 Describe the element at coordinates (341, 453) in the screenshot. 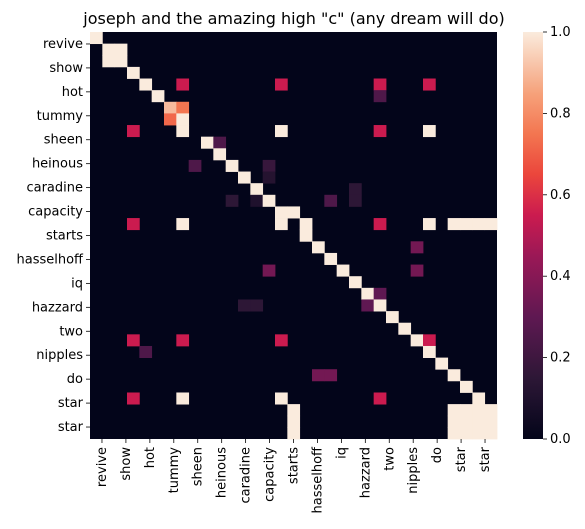

I see `x-tick-label: iq` at that location.